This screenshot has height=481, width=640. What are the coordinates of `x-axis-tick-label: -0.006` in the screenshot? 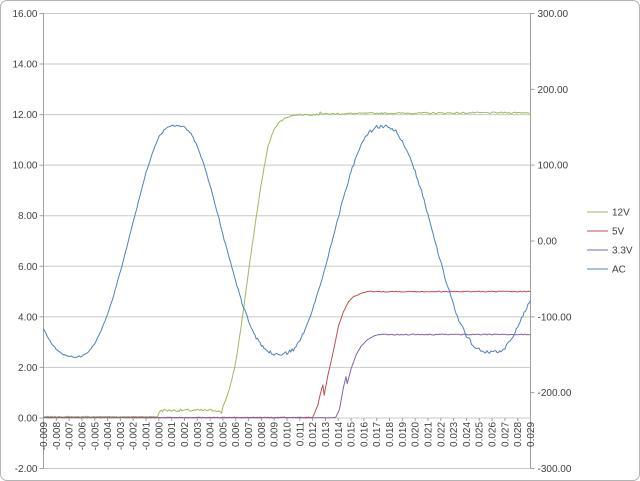 It's located at (82, 436).